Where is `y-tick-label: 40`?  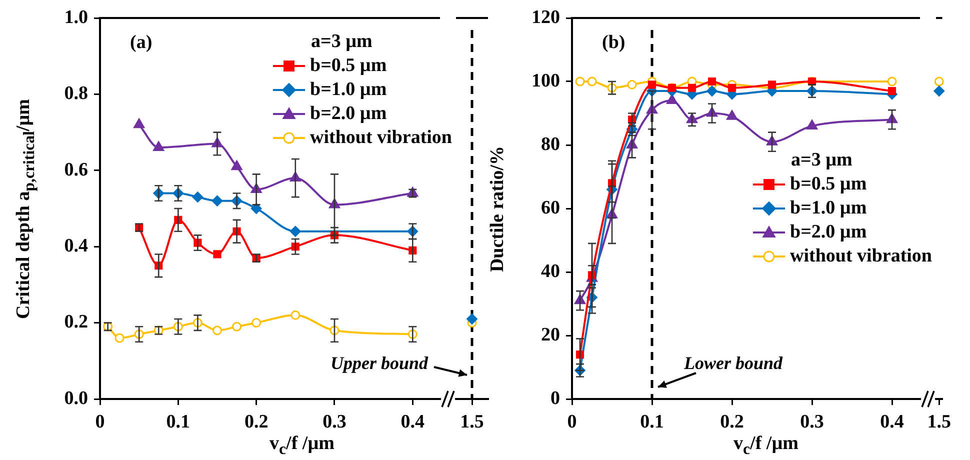 y-tick-label: 40 is located at coordinates (550, 271).